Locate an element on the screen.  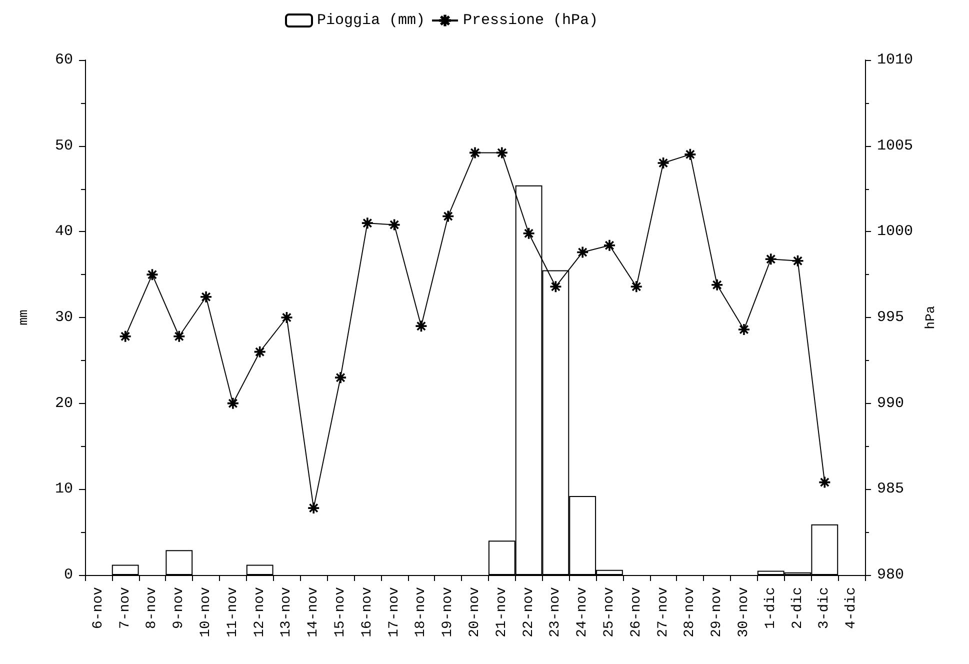
x-tick-label: 18-nov is located at coordinates (421, 612).